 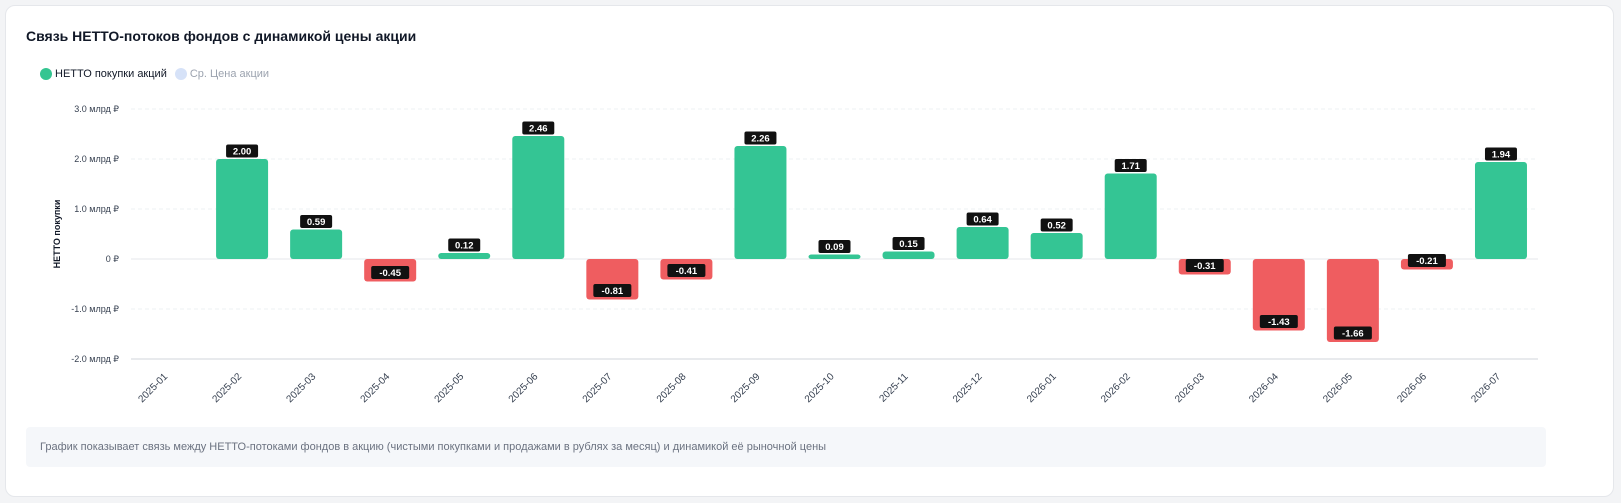 What do you see at coordinates (376, 388) in the screenshot?
I see `x-tick-label: 2025-04` at bounding box center [376, 388].